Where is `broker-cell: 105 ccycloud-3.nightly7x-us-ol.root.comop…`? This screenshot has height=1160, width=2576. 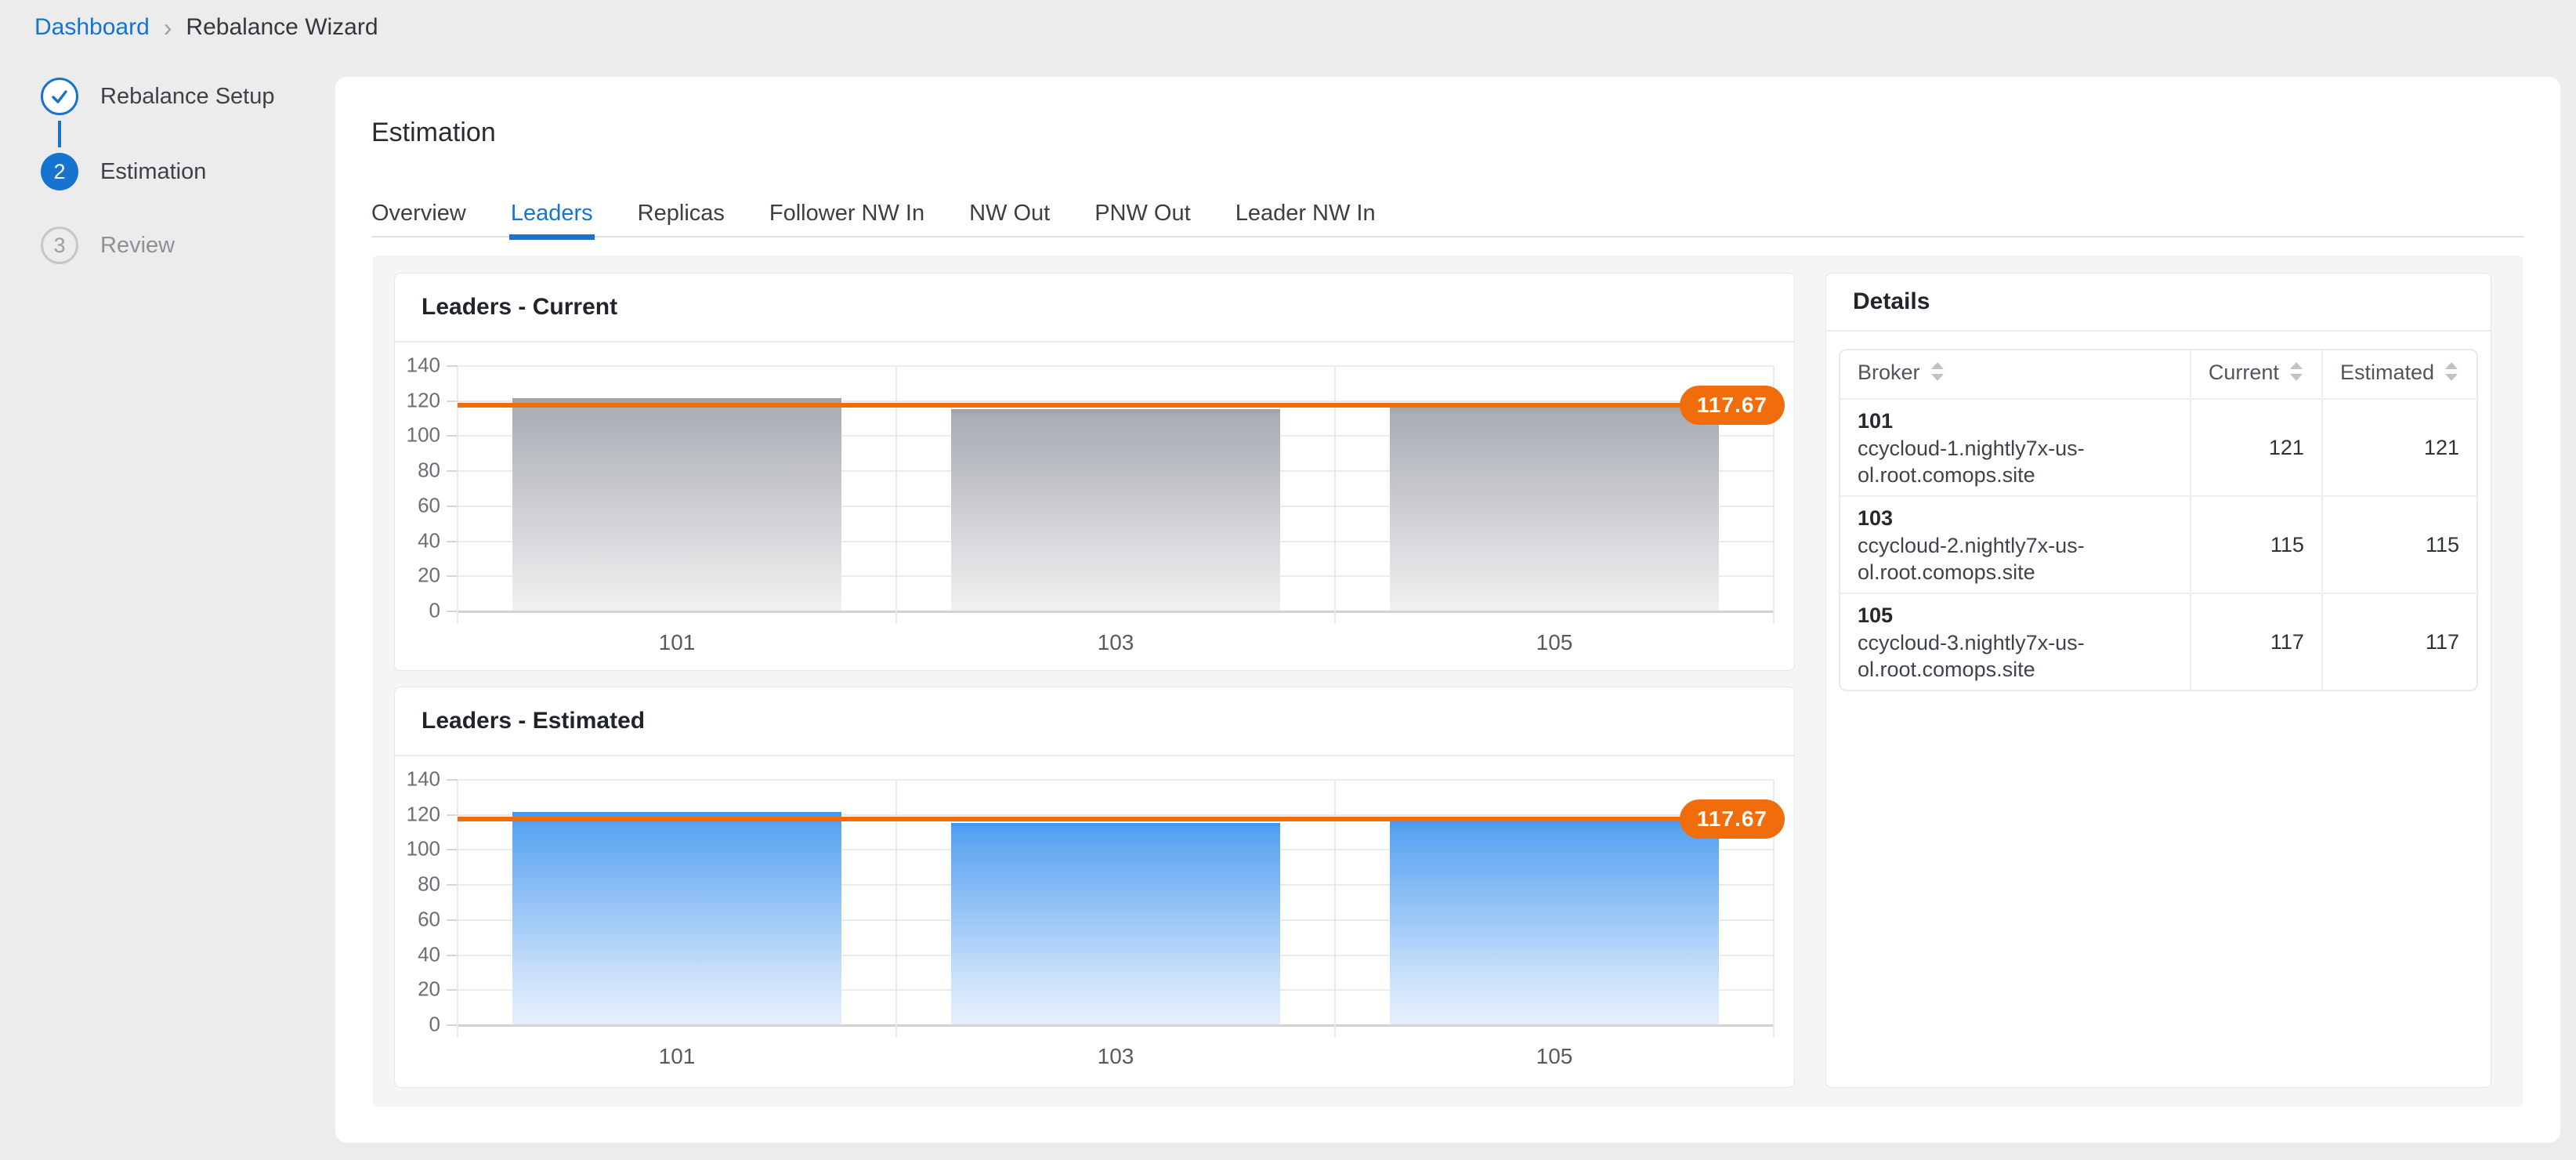
broker-cell: 105 ccycloud-3.nightly7x-us-ol.root.comop… is located at coordinates (2015, 642).